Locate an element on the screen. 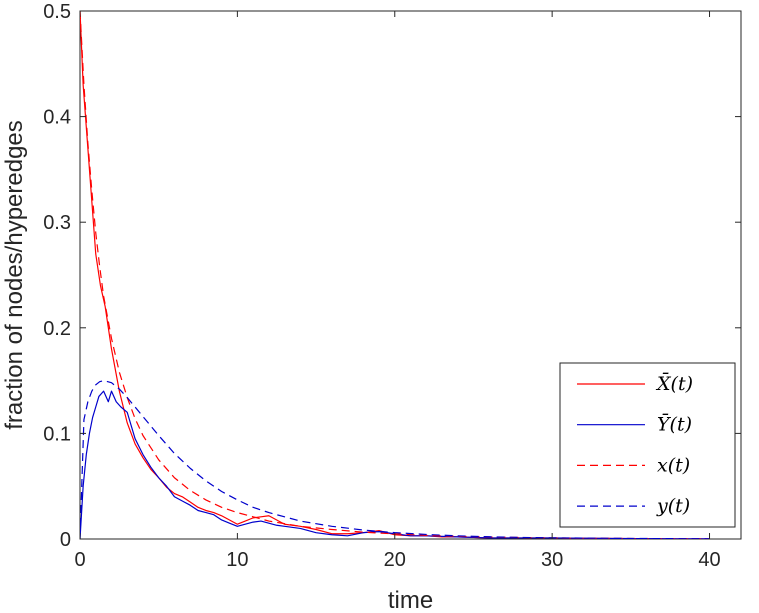  y-tick-label: 0 is located at coordinates (65, 540).